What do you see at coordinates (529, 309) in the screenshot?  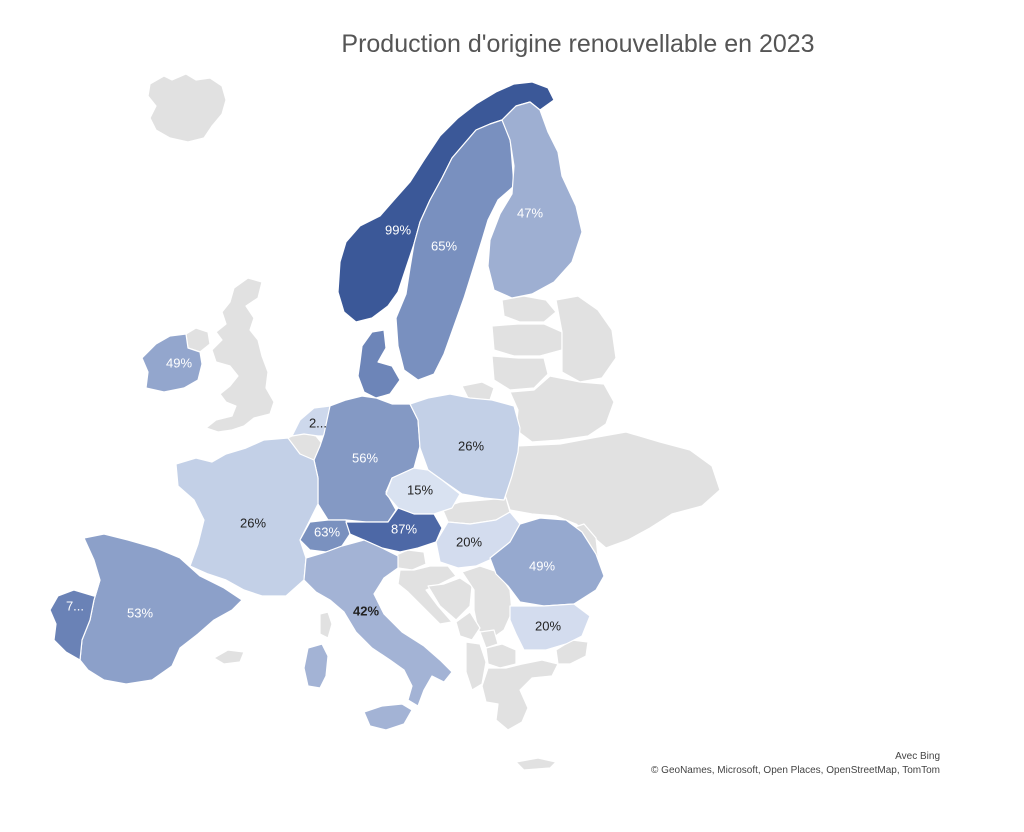 I see `estonia` at bounding box center [529, 309].